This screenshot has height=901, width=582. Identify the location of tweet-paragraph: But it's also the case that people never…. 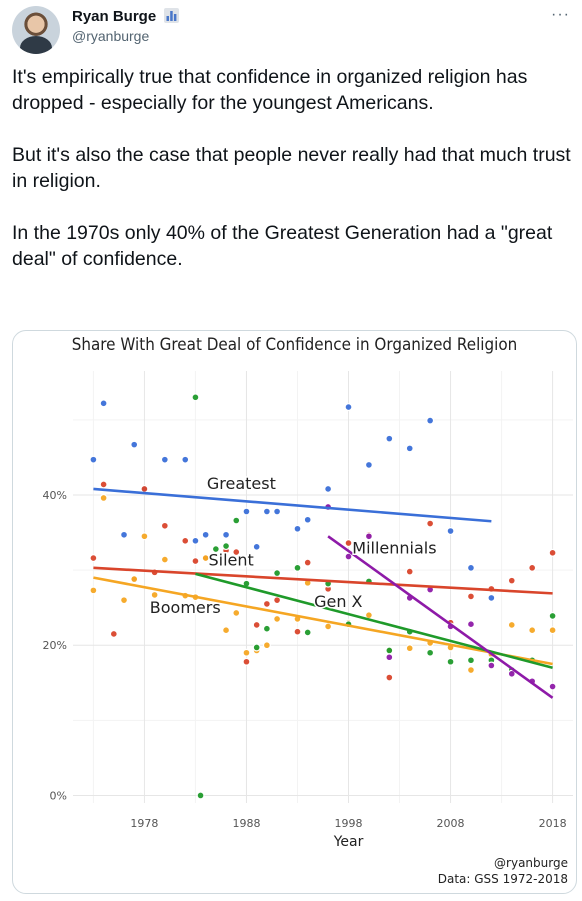
(294, 168).